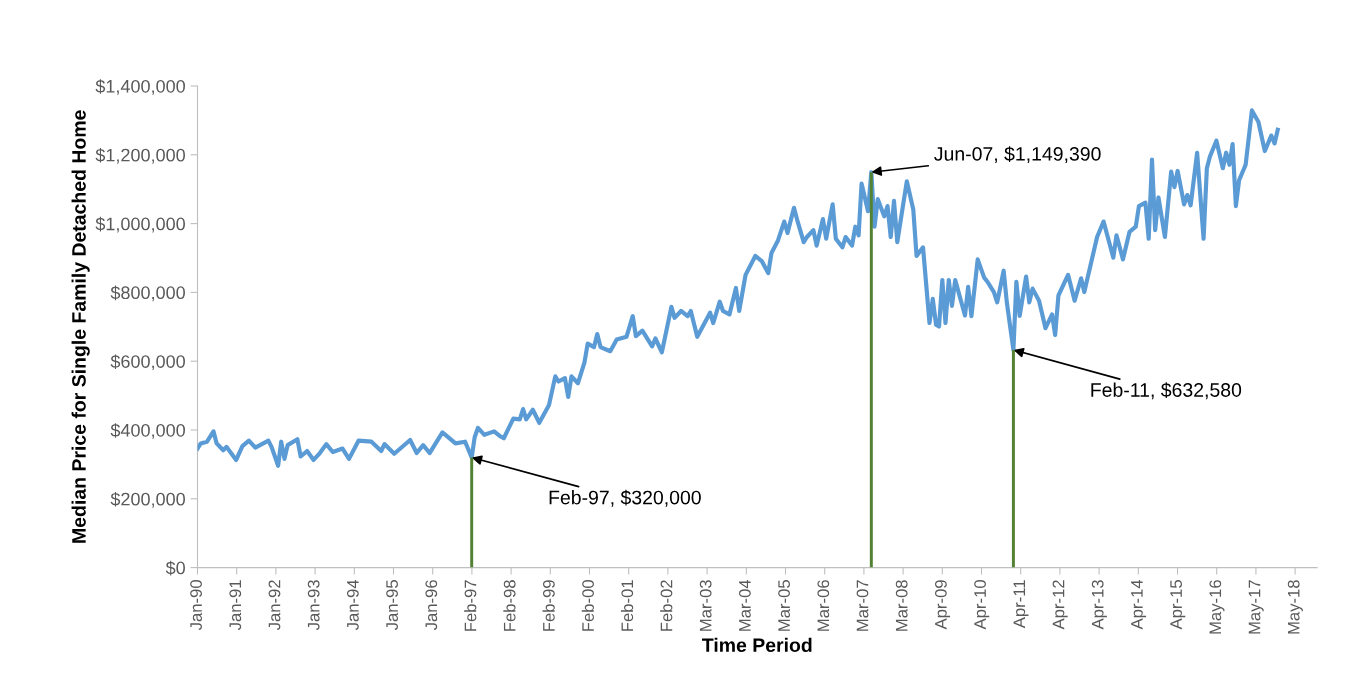  What do you see at coordinates (147, 362) in the screenshot?
I see `y-tick-label: $600,000` at bounding box center [147, 362].